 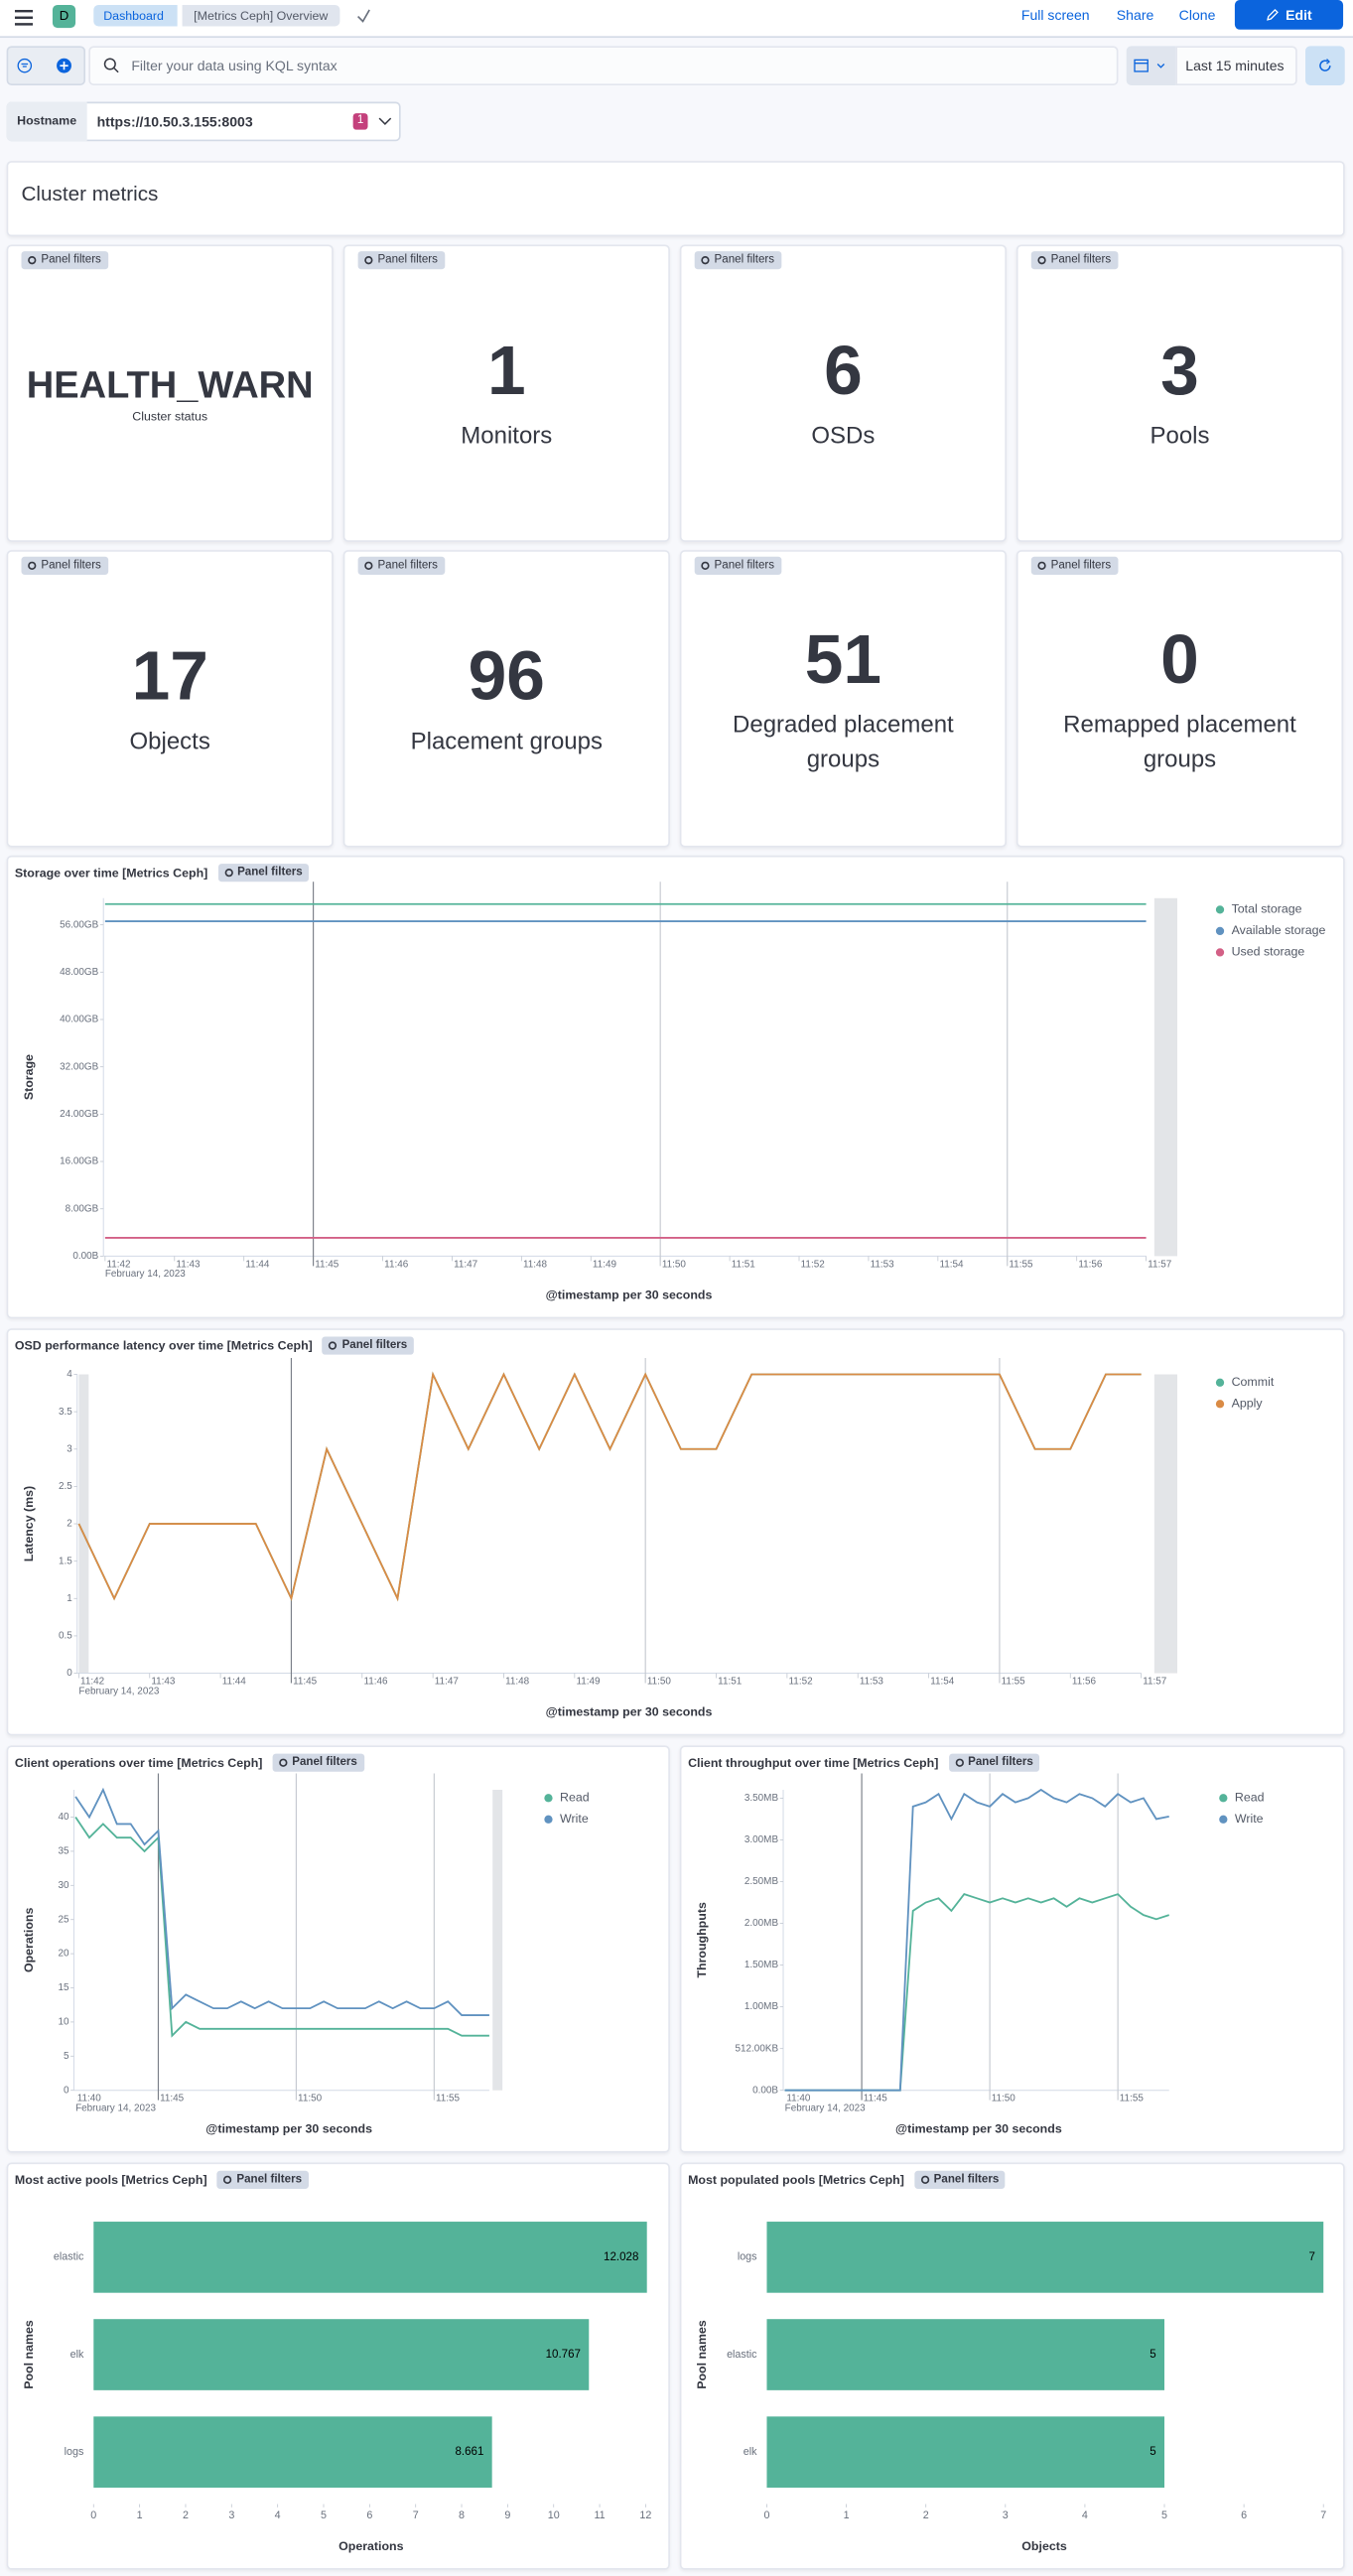 What do you see at coordinates (1135, 15) in the screenshot?
I see `header-action: Share` at bounding box center [1135, 15].